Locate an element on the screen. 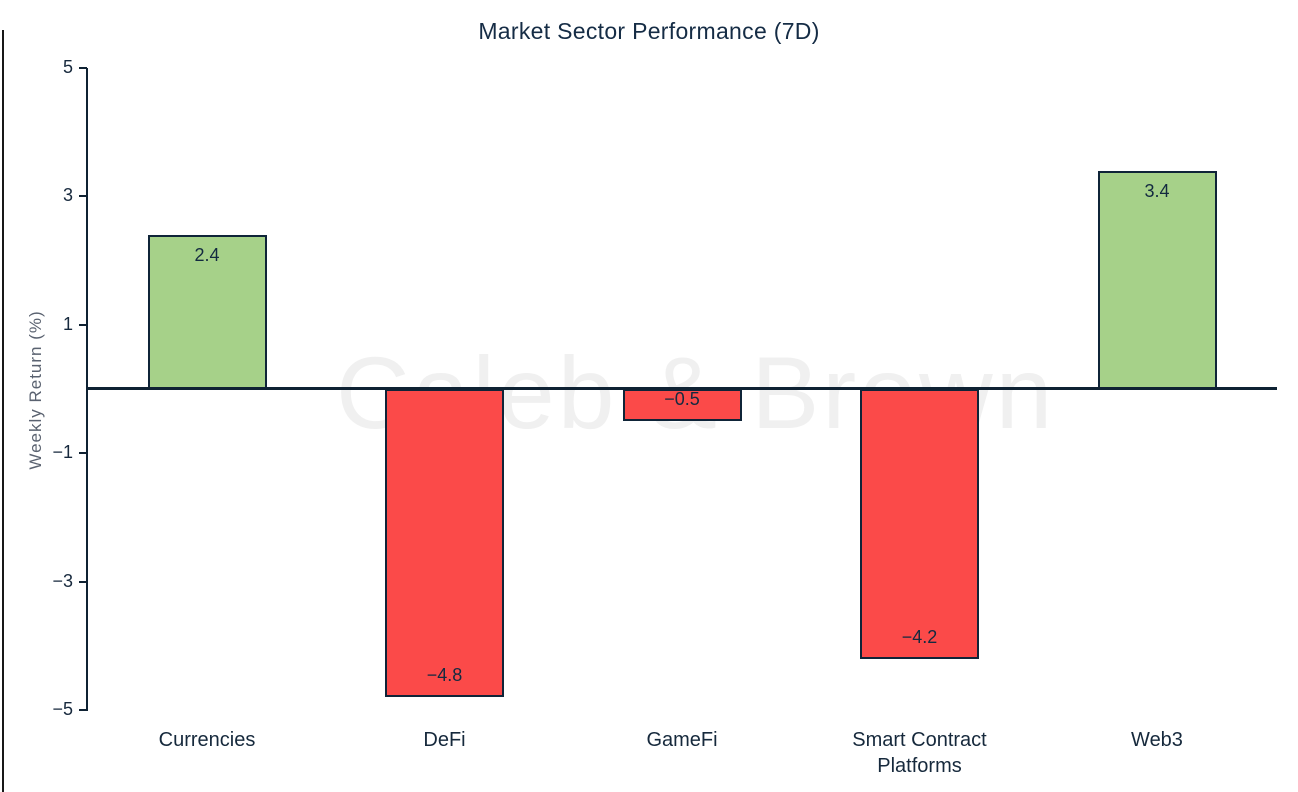 The image size is (1298, 792). left-border-line is located at coordinates (3, 411).